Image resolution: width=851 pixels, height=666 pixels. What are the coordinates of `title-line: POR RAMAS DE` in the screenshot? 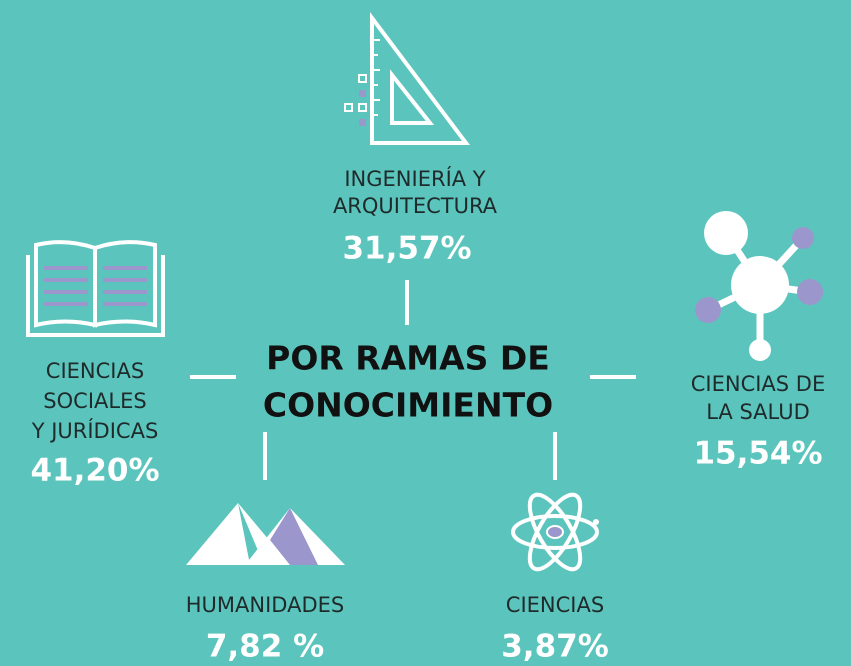 It's located at (408, 358).